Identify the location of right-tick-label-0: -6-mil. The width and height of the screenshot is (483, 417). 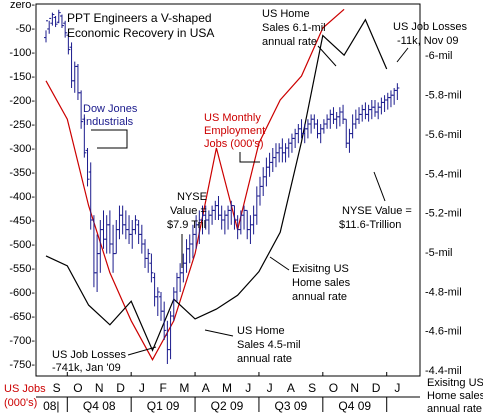
(439, 56).